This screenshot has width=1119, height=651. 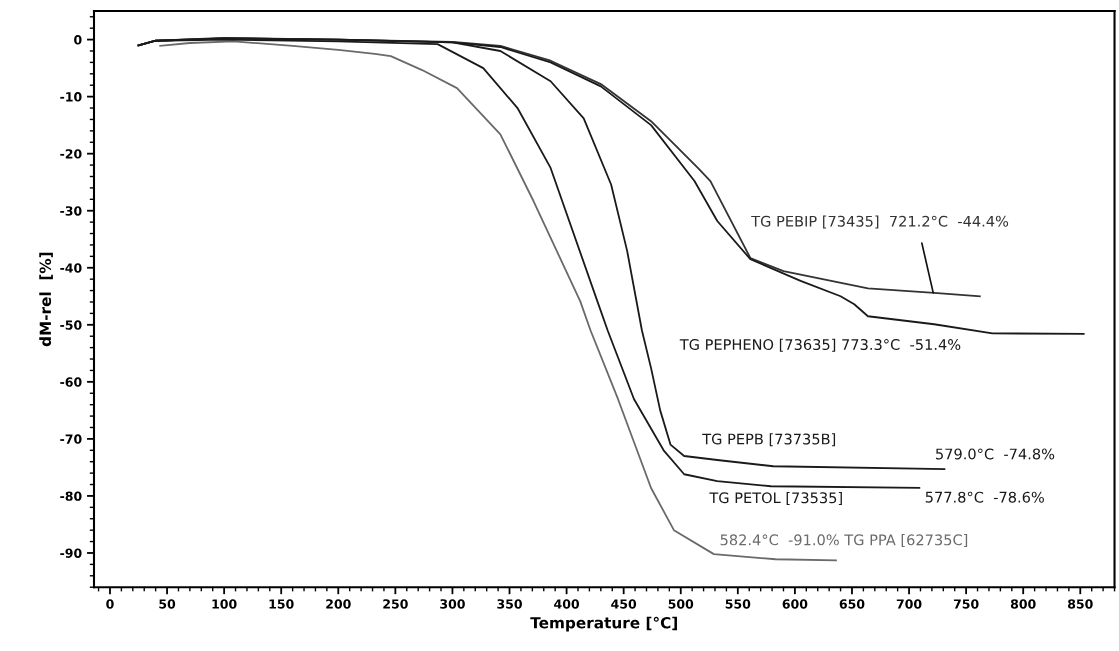 What do you see at coordinates (71, 211) in the screenshot?
I see `y-tick-label: -30` at bounding box center [71, 211].